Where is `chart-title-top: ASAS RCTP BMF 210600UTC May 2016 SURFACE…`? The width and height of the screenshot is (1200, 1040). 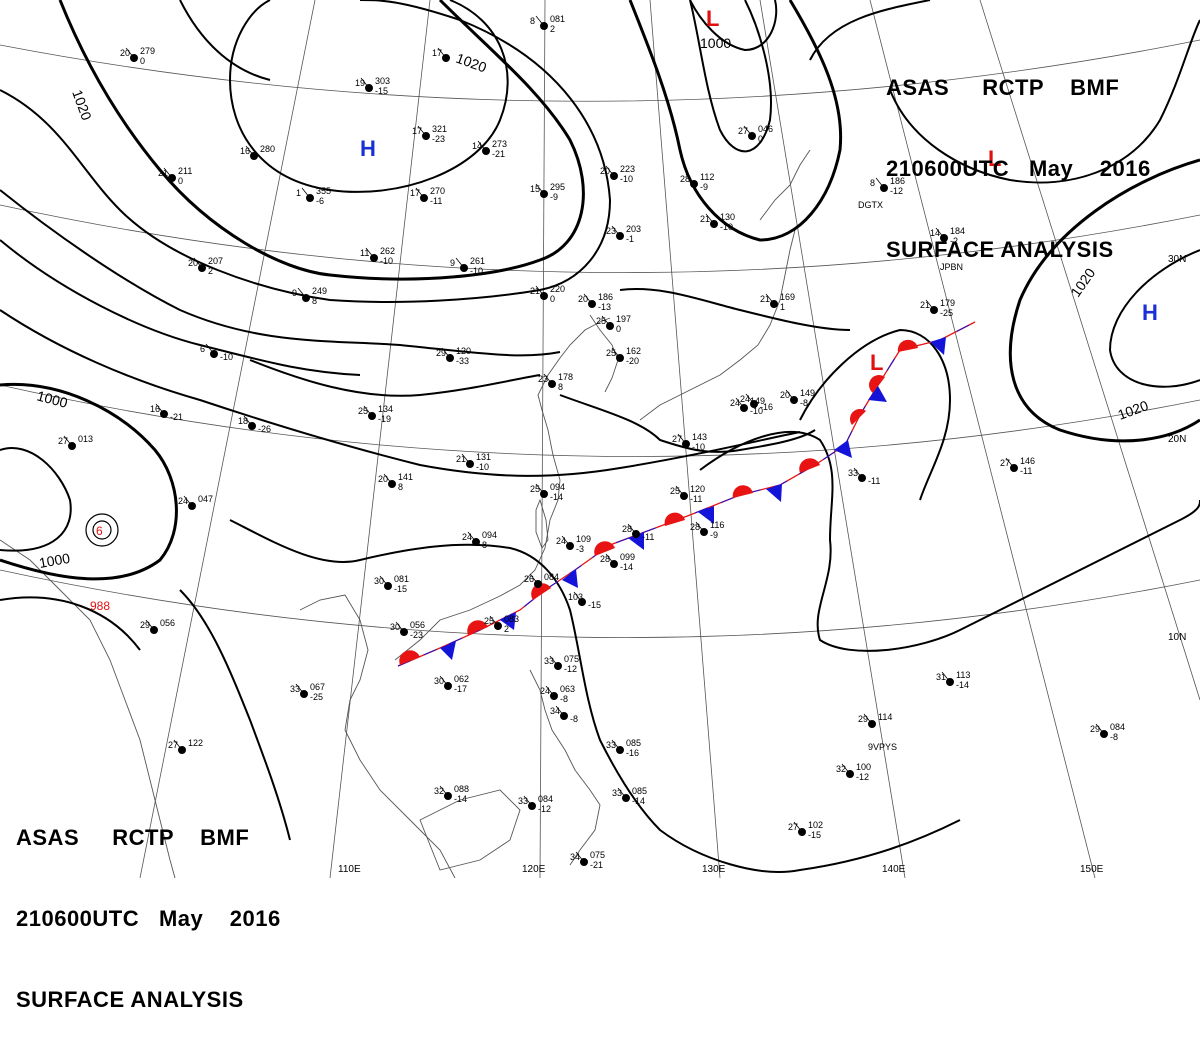
chart-title-top: ASAS RCTP BMF 210600UTC May 2016 SURFACE… is located at coordinates (1018, 155).